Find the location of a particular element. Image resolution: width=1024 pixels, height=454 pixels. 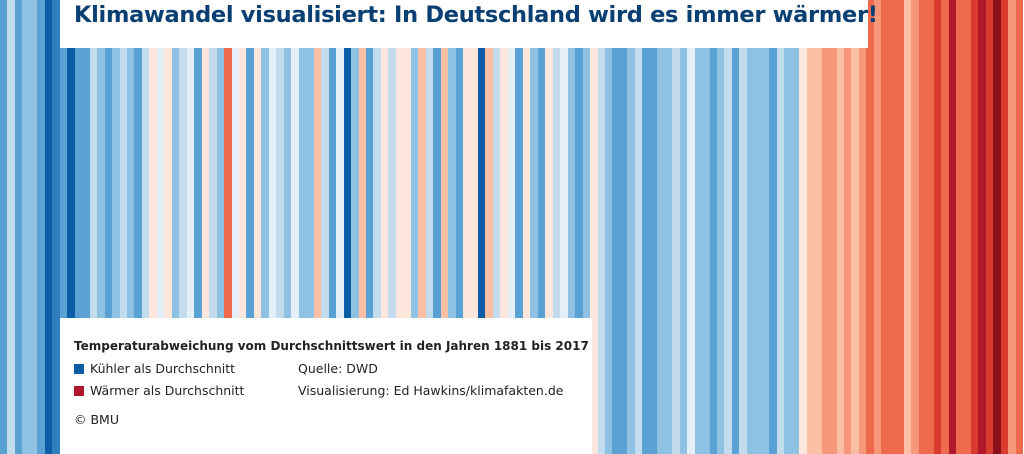

stripe-1970 is located at coordinates (668, 227).